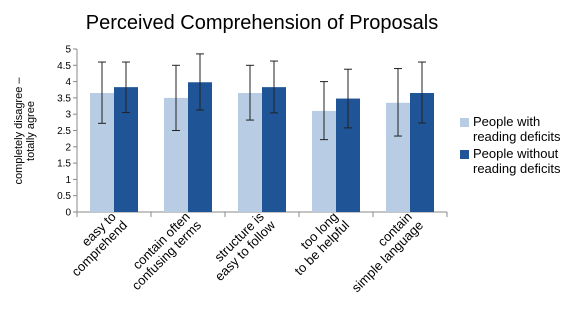  Describe the element at coordinates (64, 164) in the screenshot. I see `y-tick-label: 1.5` at that location.